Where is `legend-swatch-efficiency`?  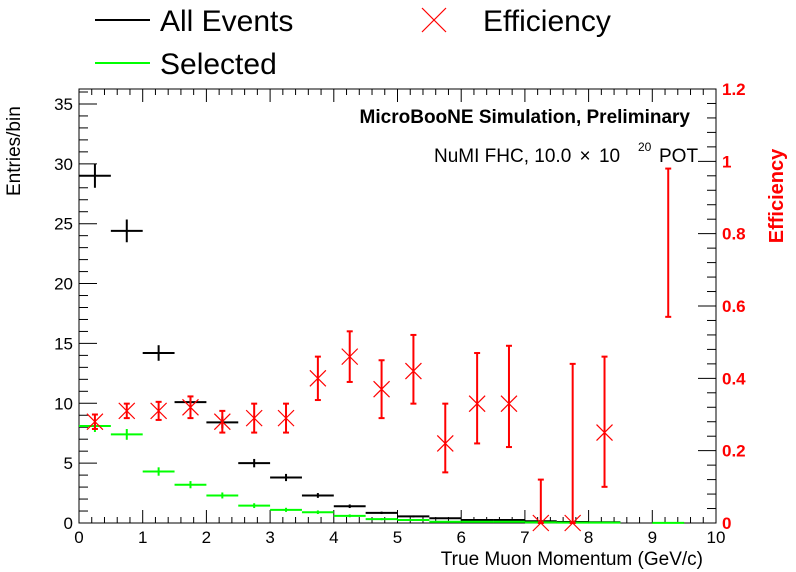
legend-swatch-efficiency is located at coordinates (434, 20).